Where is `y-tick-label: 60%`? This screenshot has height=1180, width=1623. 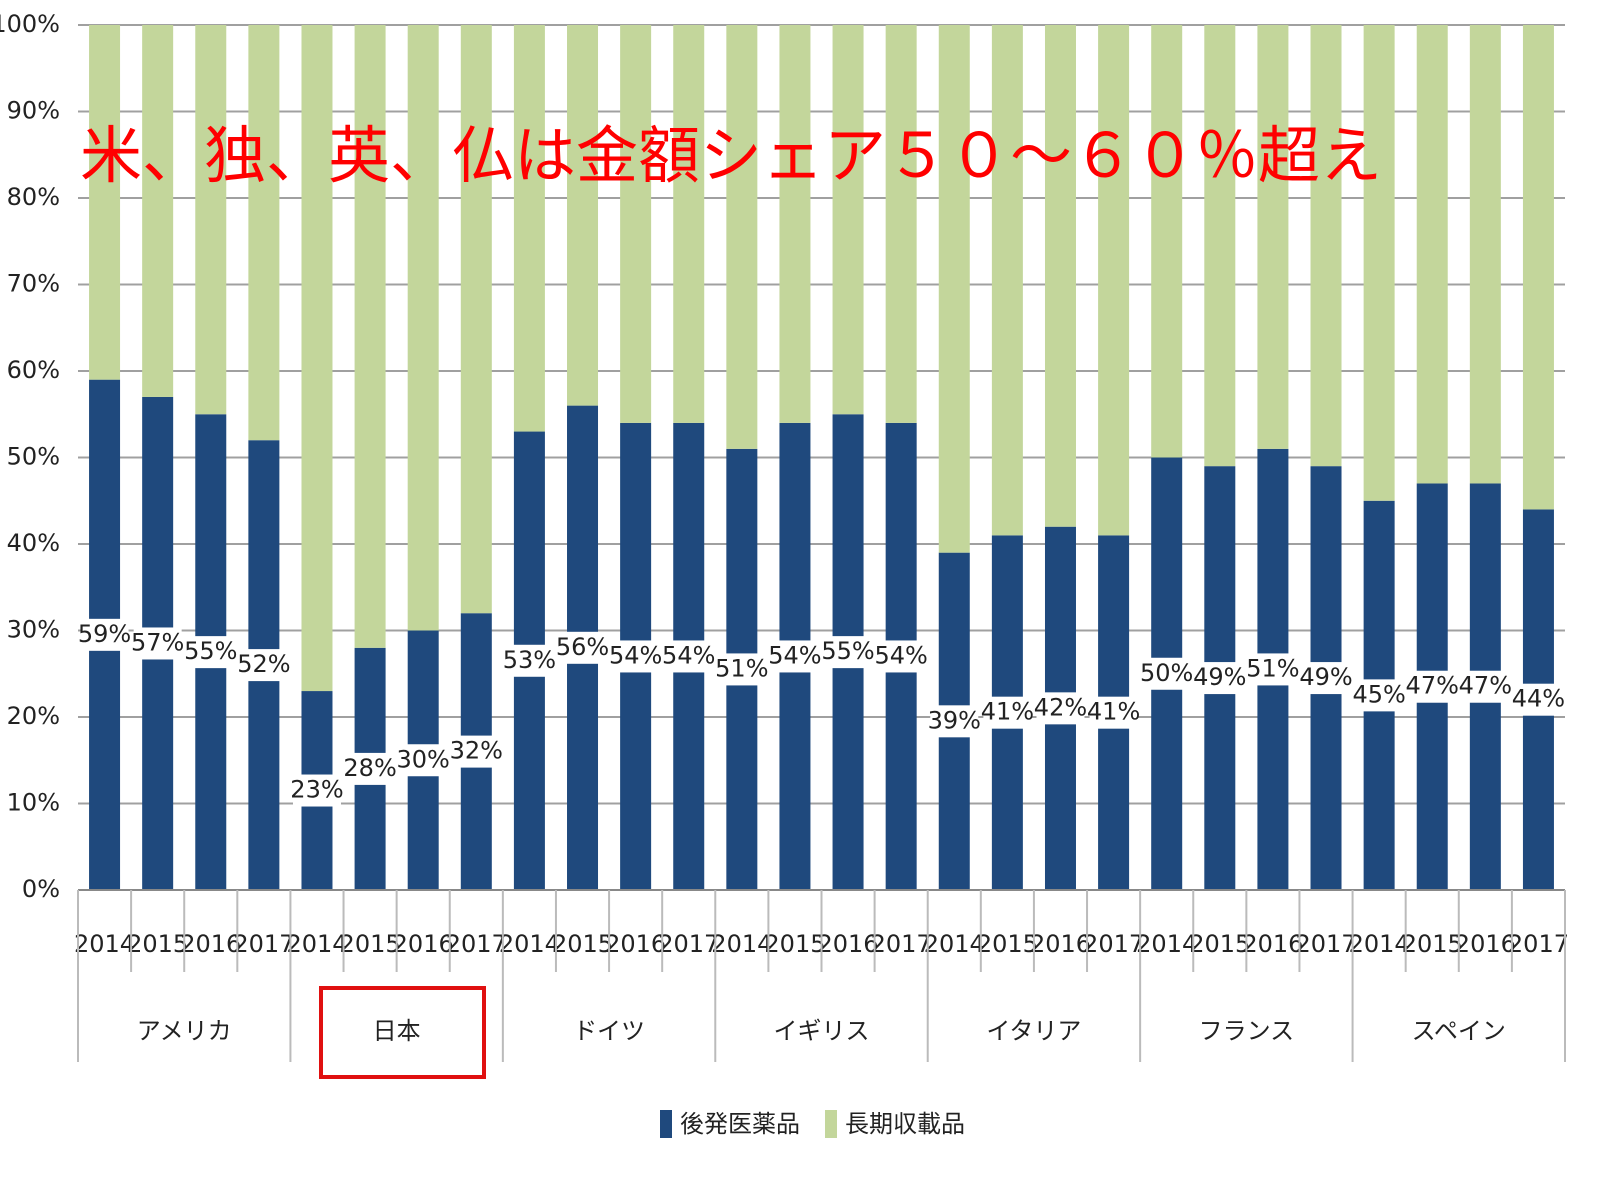 y-tick-label: 60% is located at coordinates (33, 370).